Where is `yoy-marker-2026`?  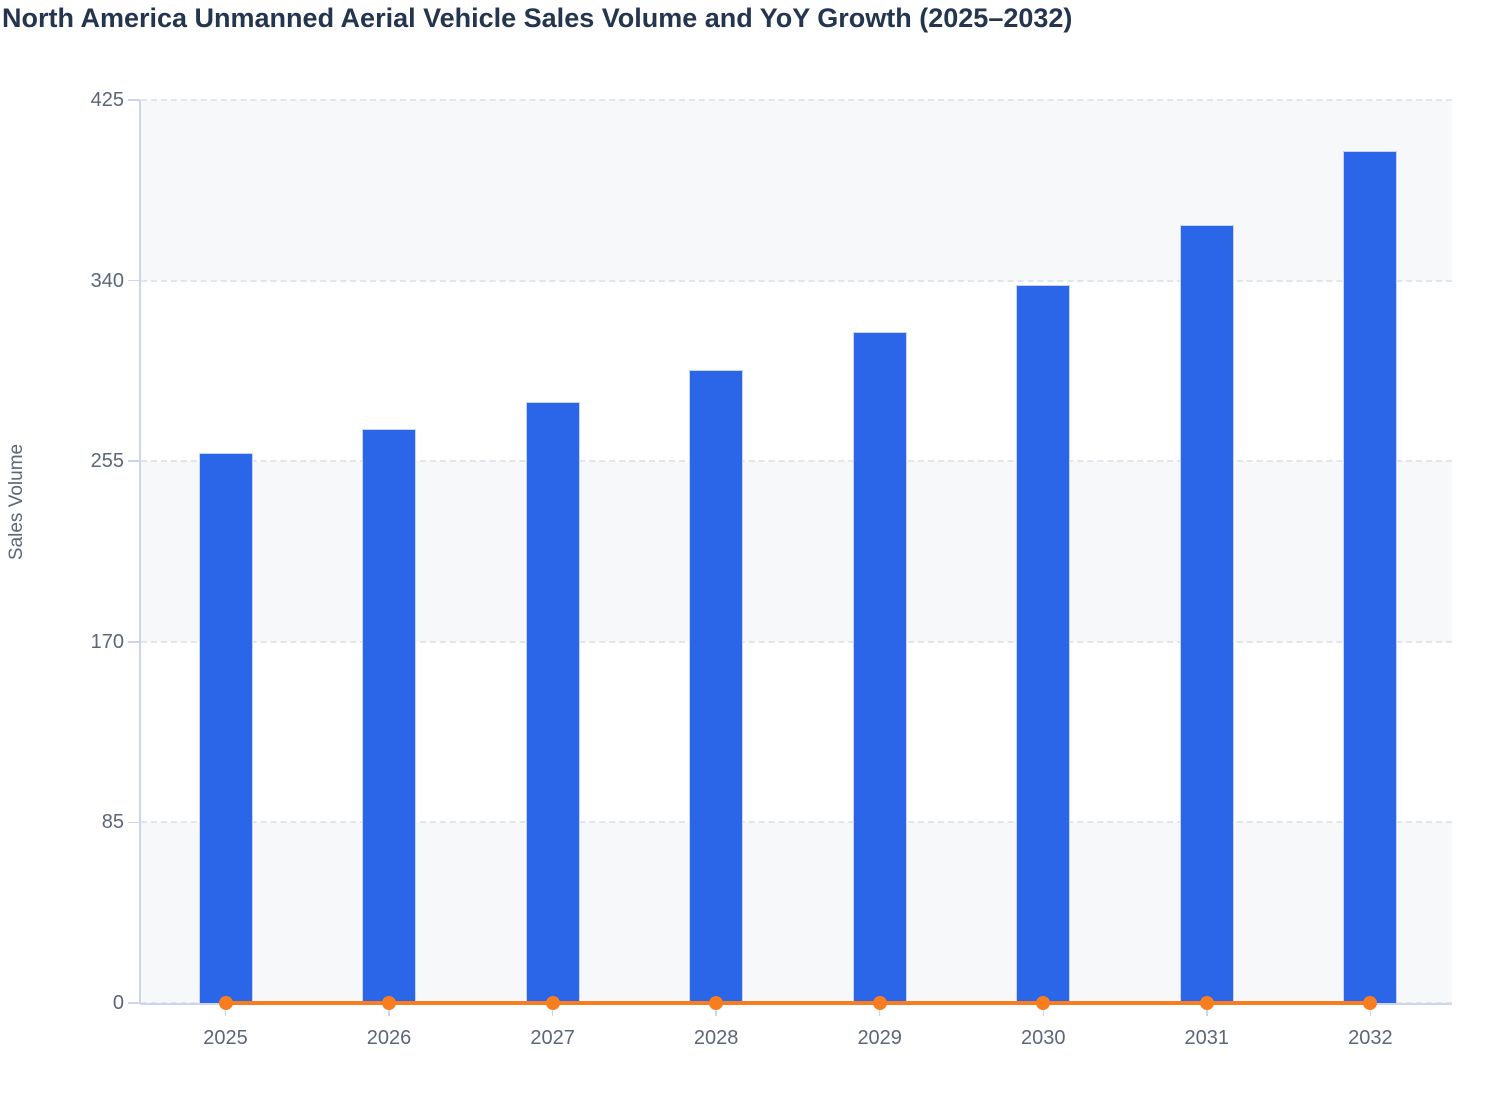
yoy-marker-2026 is located at coordinates (389, 1003).